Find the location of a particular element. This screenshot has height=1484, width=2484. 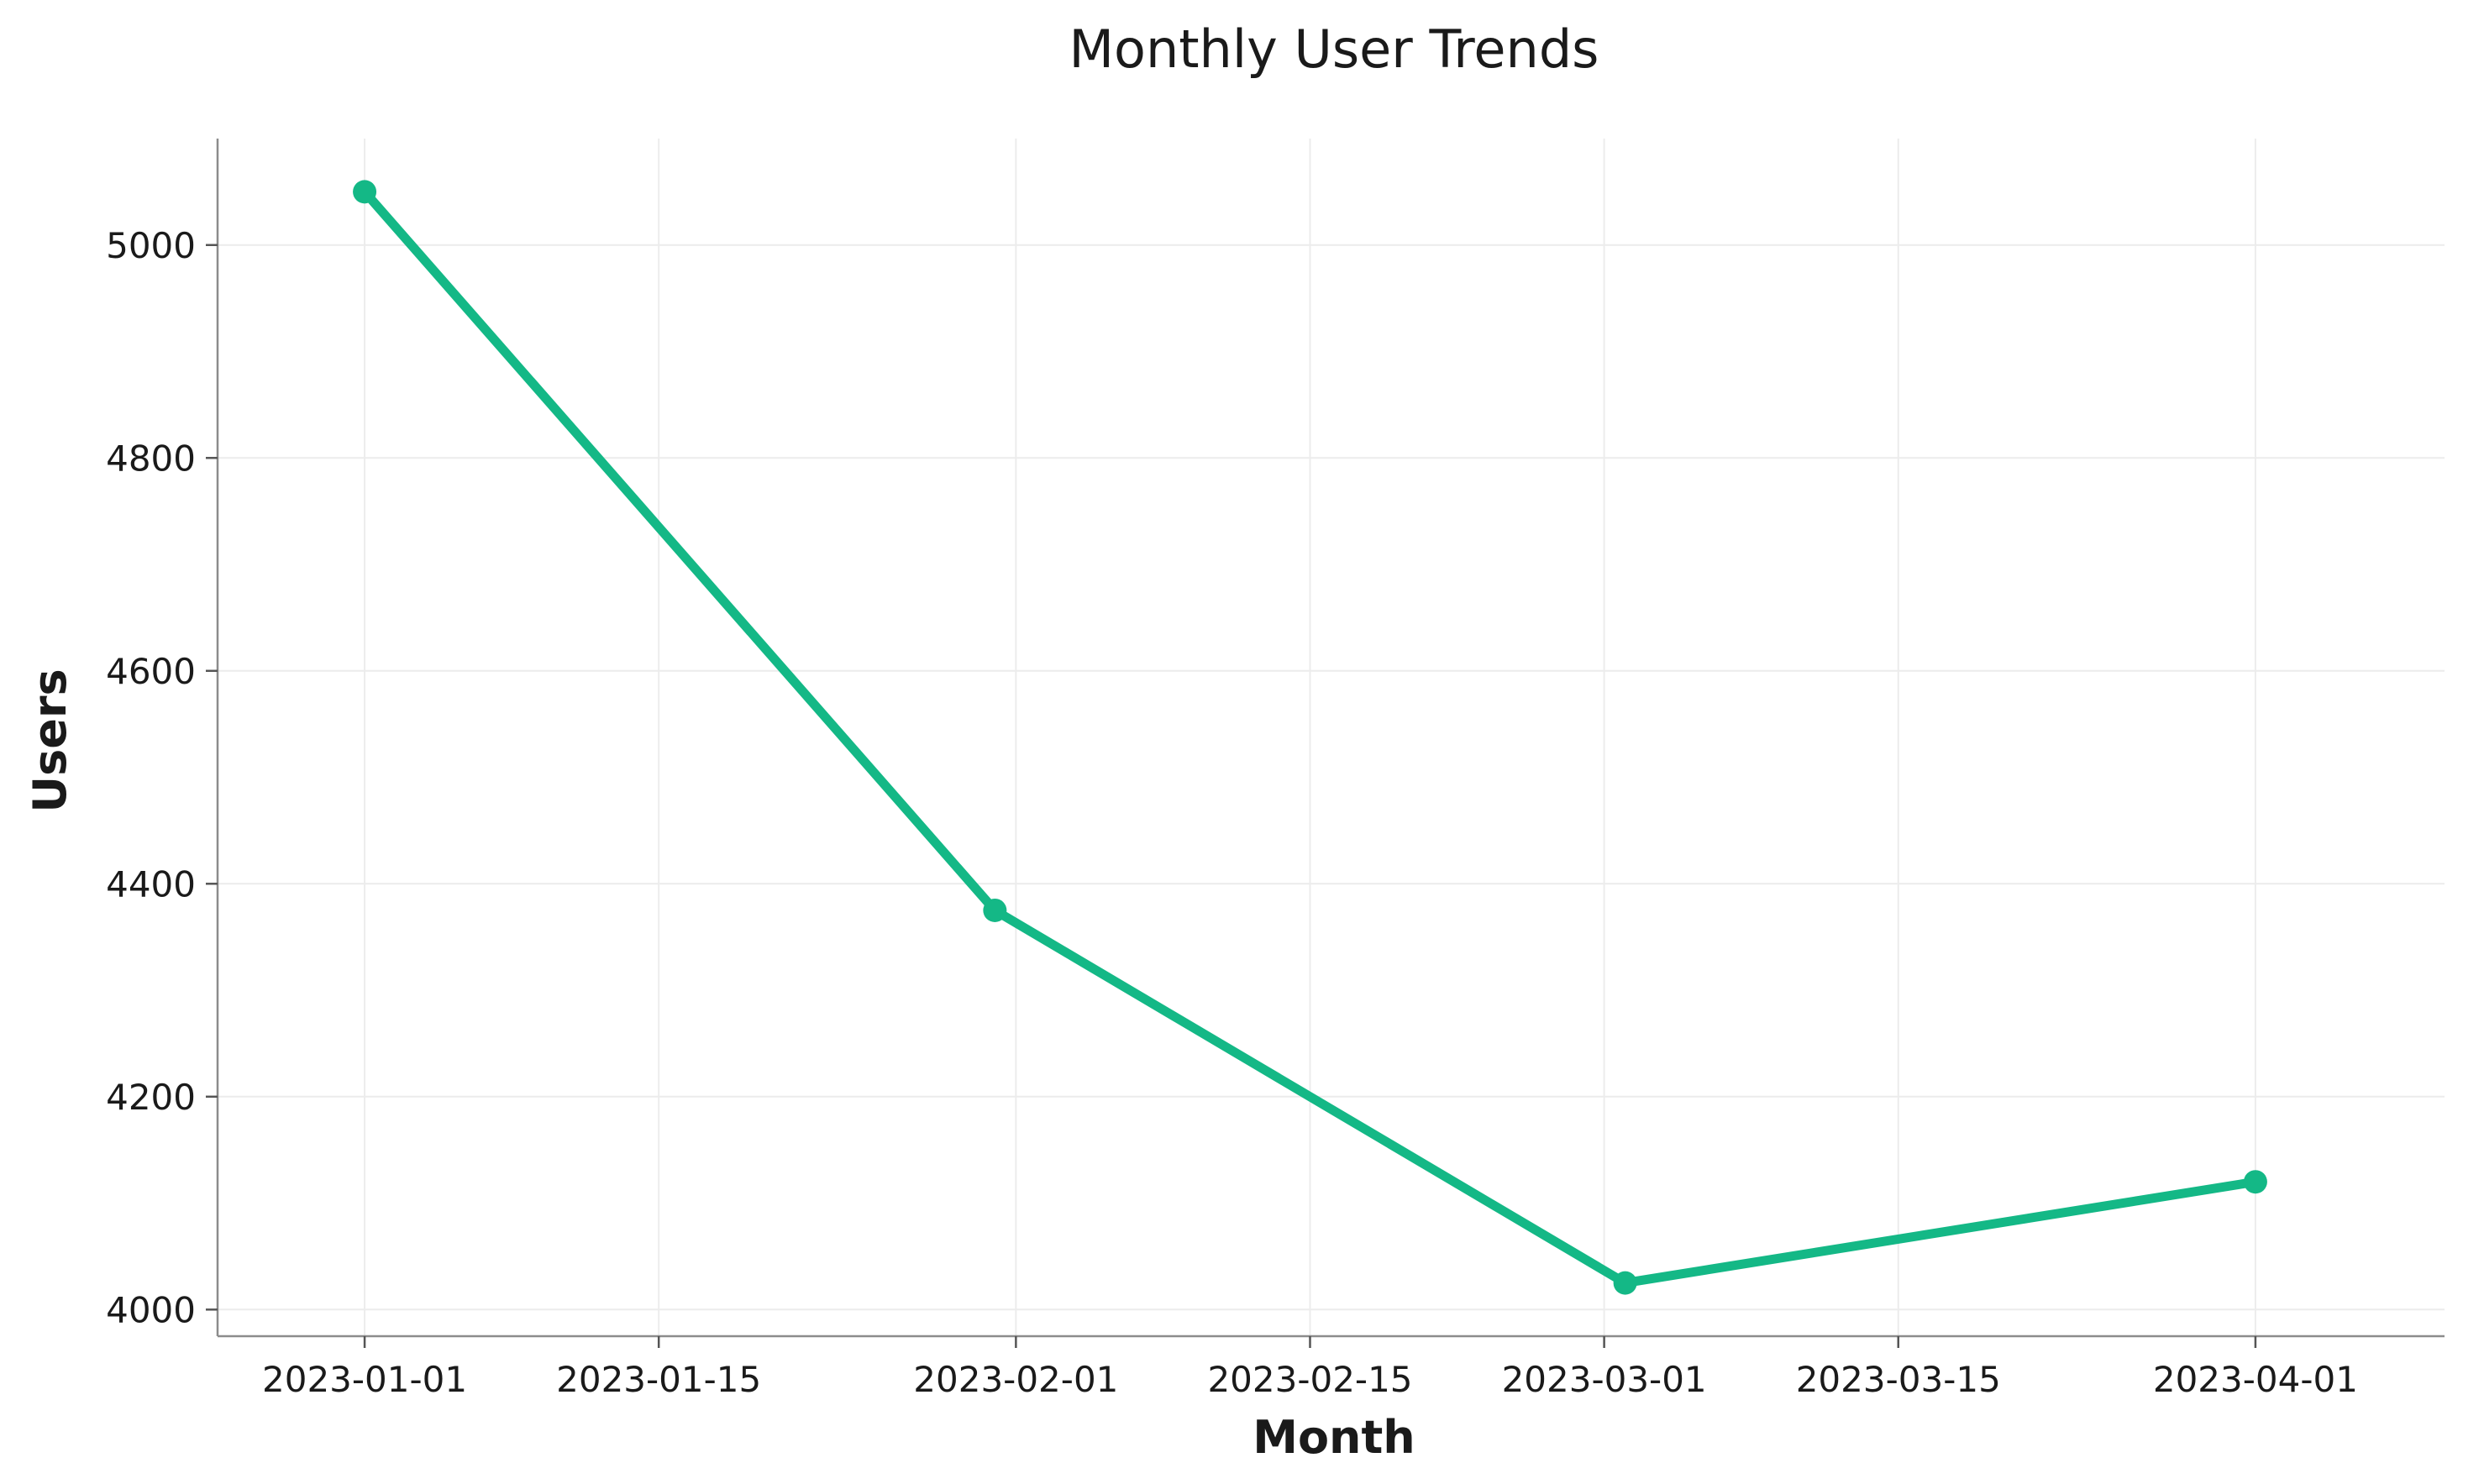

y-tick-label: 4000 is located at coordinates (151, 1310).